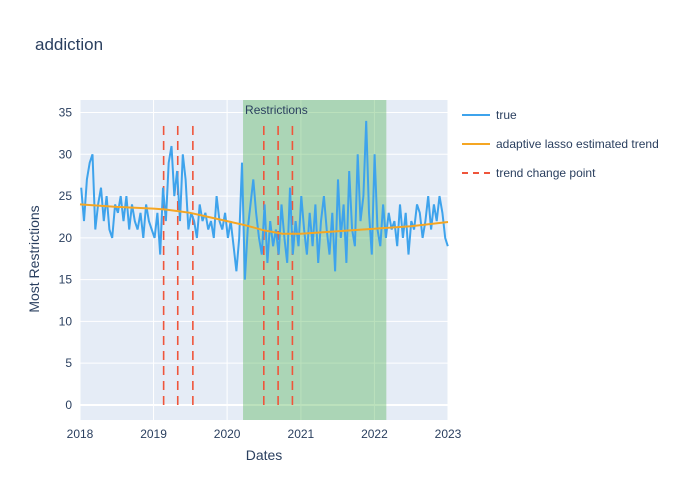 The width and height of the screenshot is (700, 500). What do you see at coordinates (69, 44) in the screenshot?
I see `chart-title: addiction` at bounding box center [69, 44].